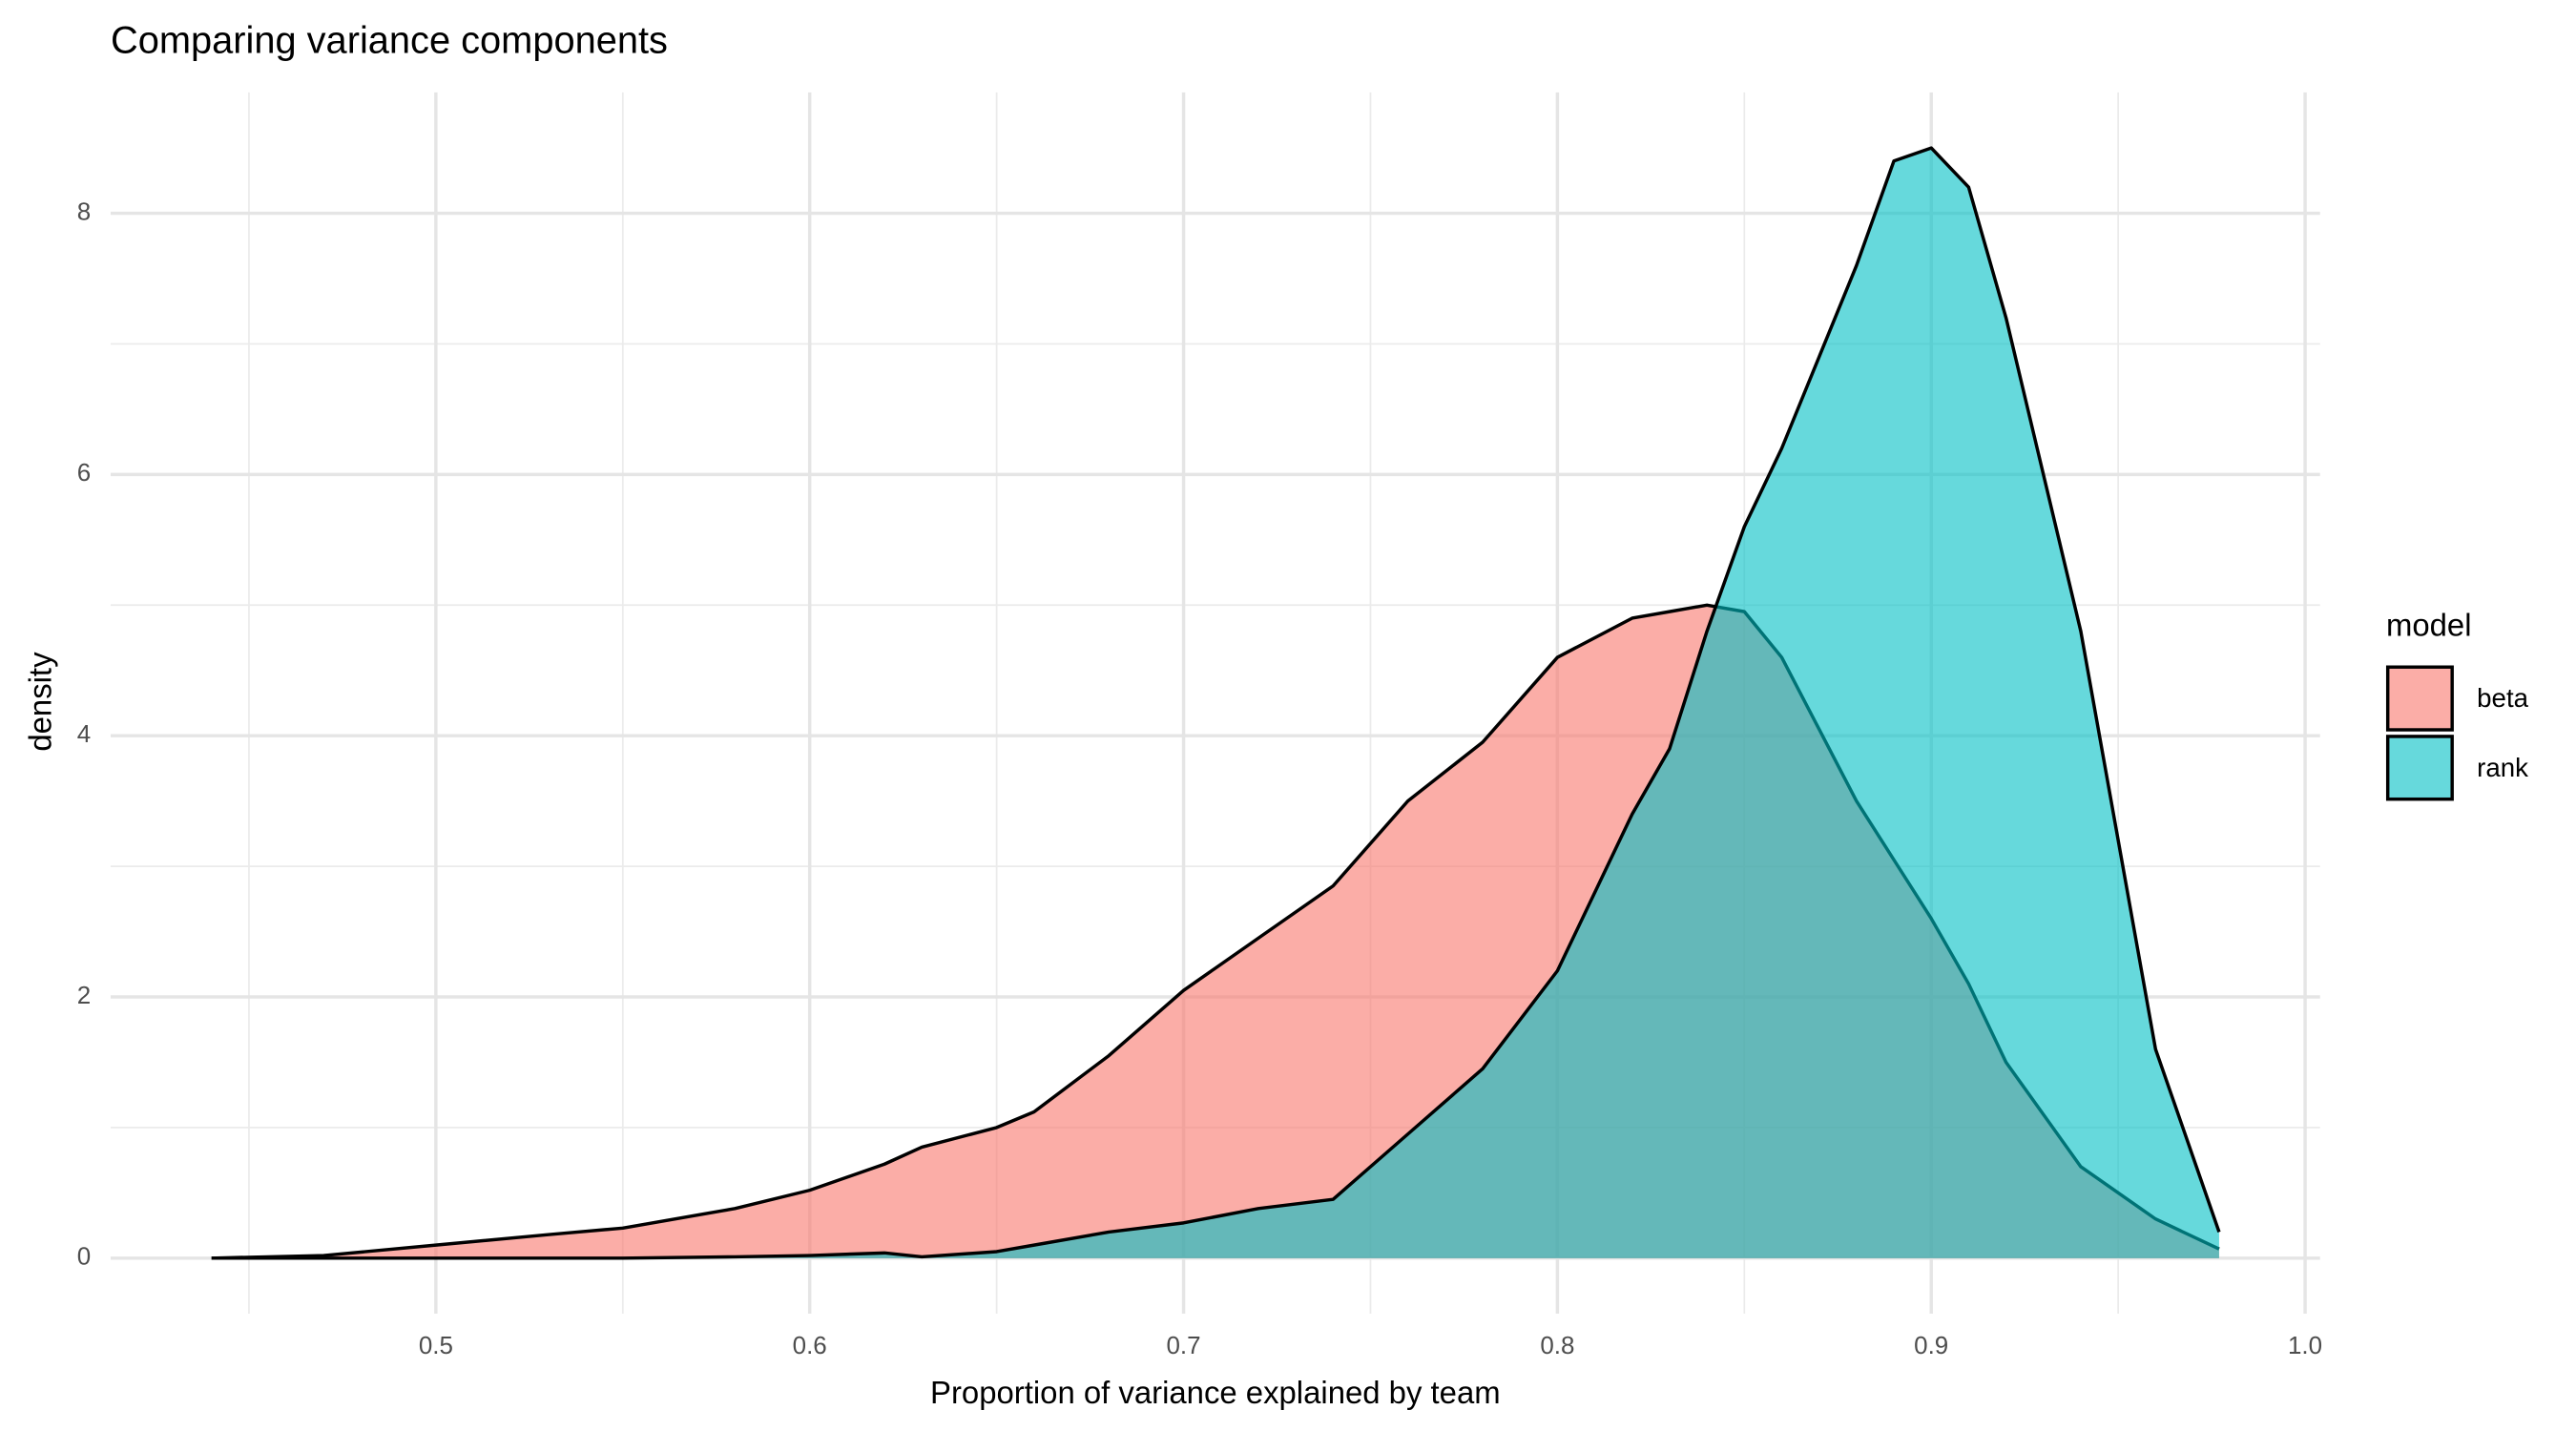  What do you see at coordinates (2502, 767) in the screenshot?
I see `legend-label: rank` at bounding box center [2502, 767].